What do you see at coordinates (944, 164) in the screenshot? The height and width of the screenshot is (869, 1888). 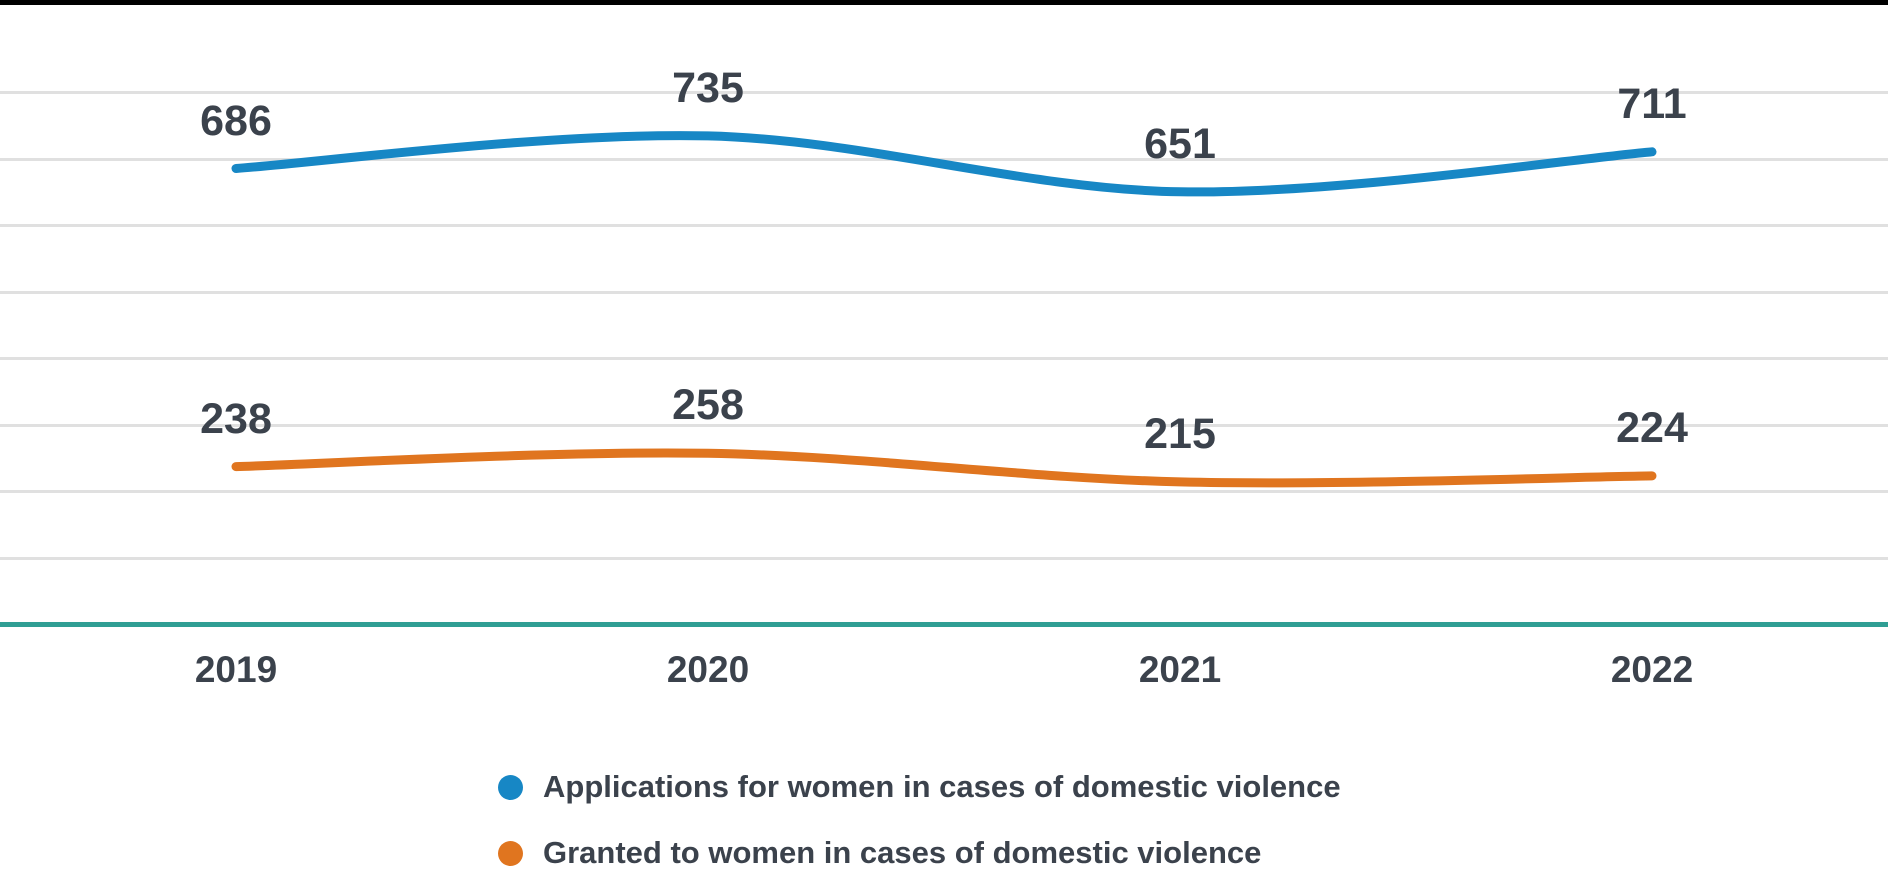 I see `series-line-applications` at bounding box center [944, 164].